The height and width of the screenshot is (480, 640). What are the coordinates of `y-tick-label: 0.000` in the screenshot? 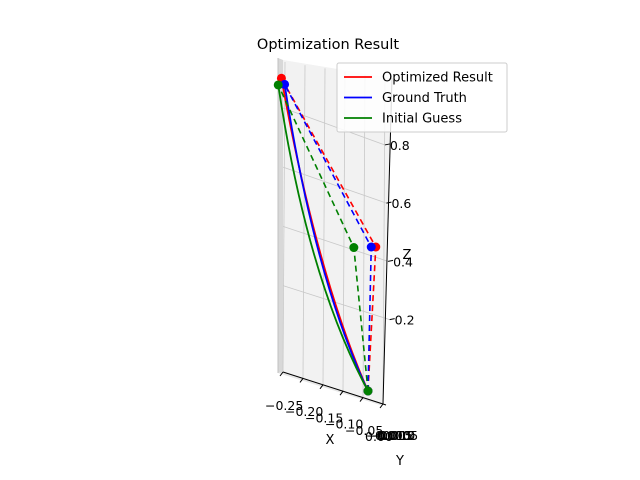 It's located at (393, 435).